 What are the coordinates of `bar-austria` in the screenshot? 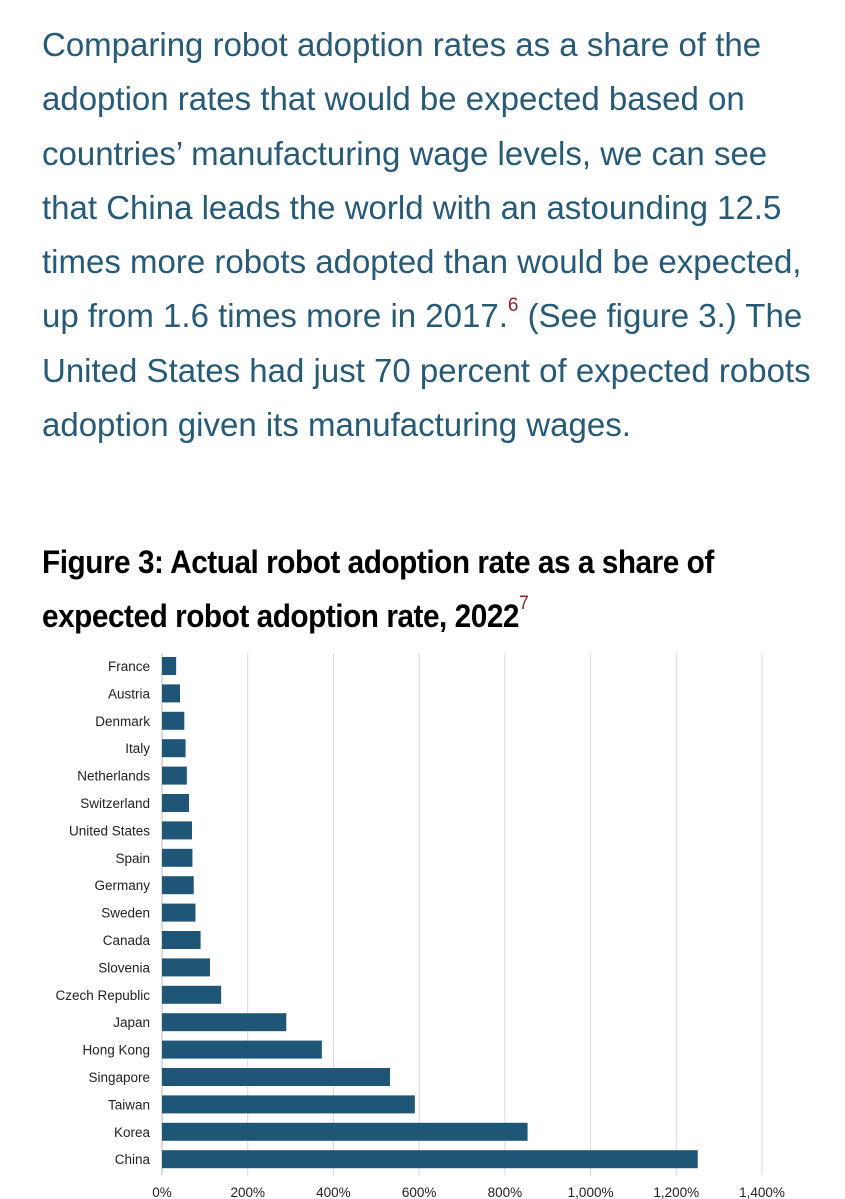 It's located at (171, 693).